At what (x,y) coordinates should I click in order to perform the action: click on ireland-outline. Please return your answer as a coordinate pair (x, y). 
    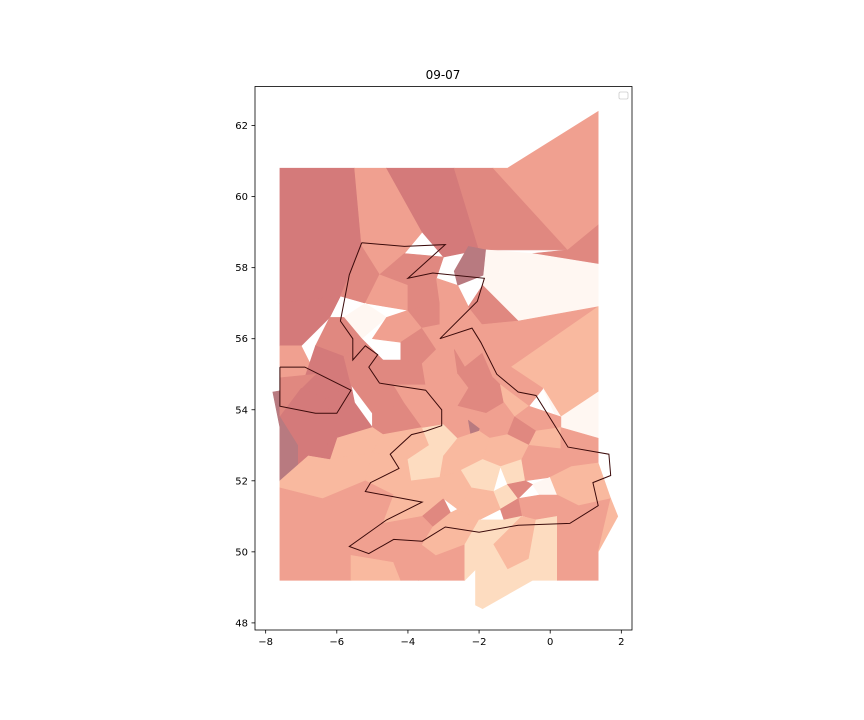
    Looking at the image, I should click on (315, 390).